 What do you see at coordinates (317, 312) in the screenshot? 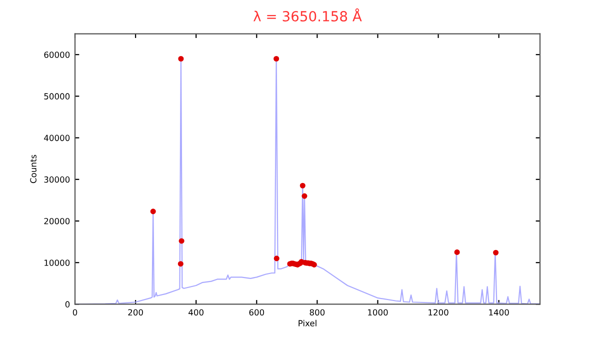
I see `x-tick-label: 800` at bounding box center [317, 312].